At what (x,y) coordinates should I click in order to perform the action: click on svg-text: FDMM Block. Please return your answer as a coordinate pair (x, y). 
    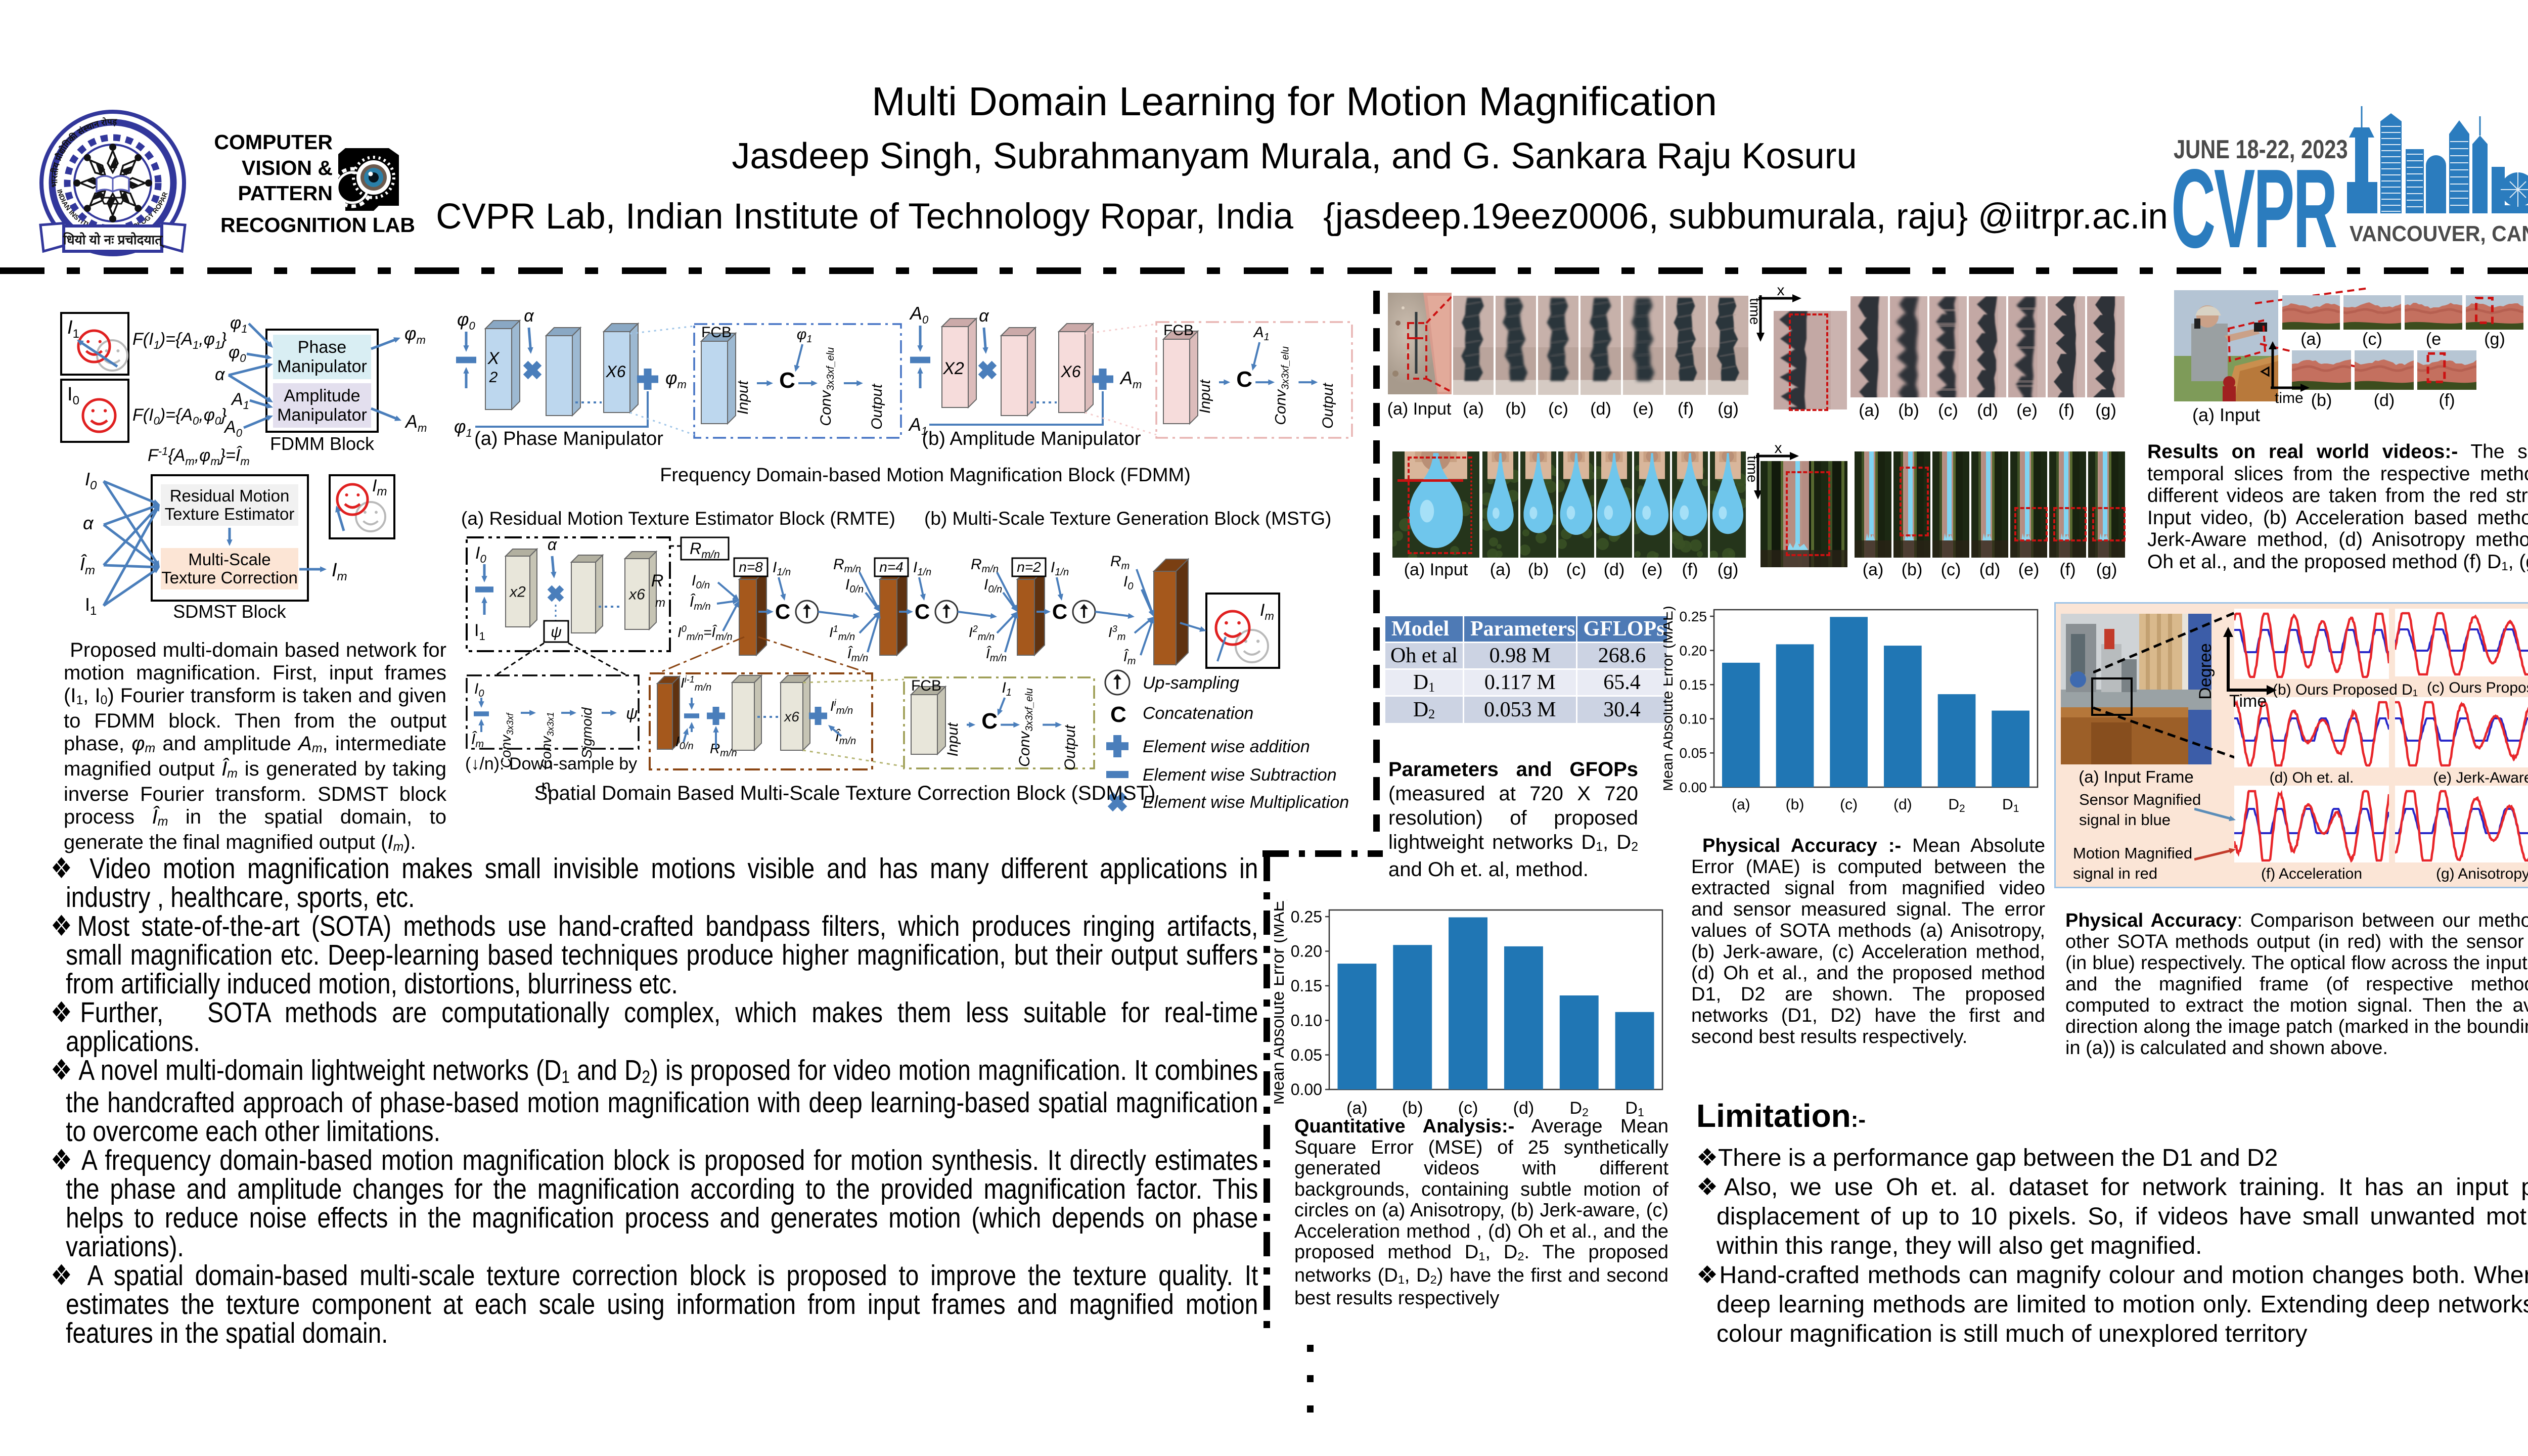
    Looking at the image, I should click on (323, 443).